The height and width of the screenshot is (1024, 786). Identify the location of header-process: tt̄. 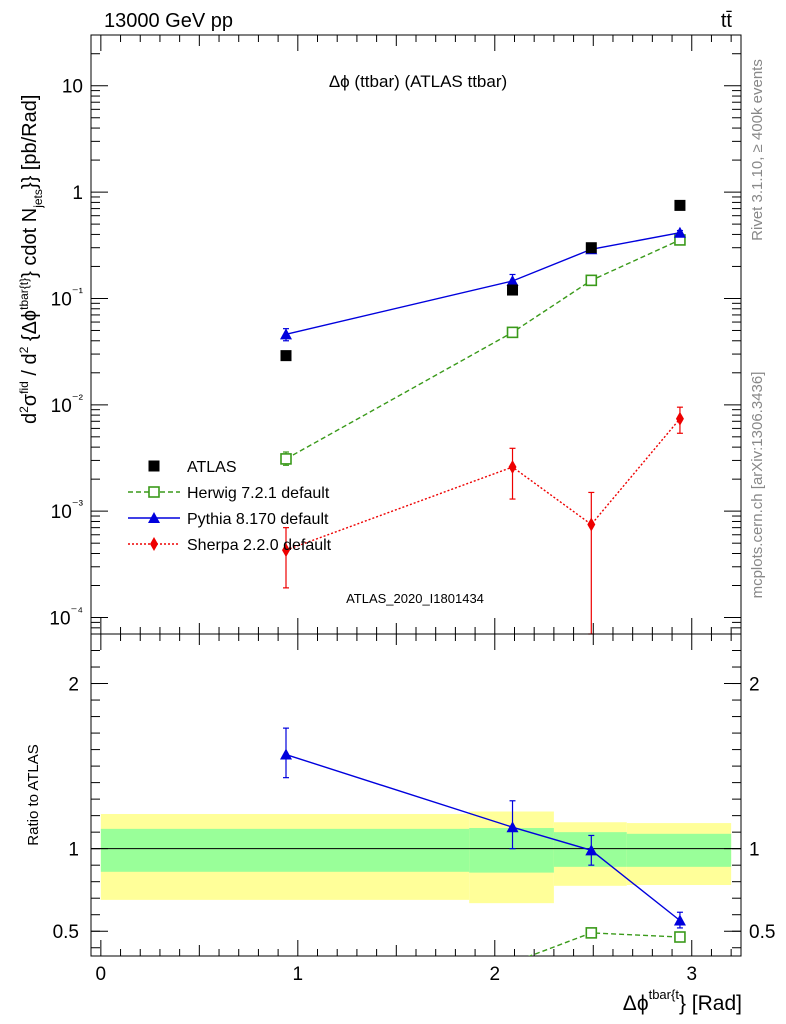
(727, 21).